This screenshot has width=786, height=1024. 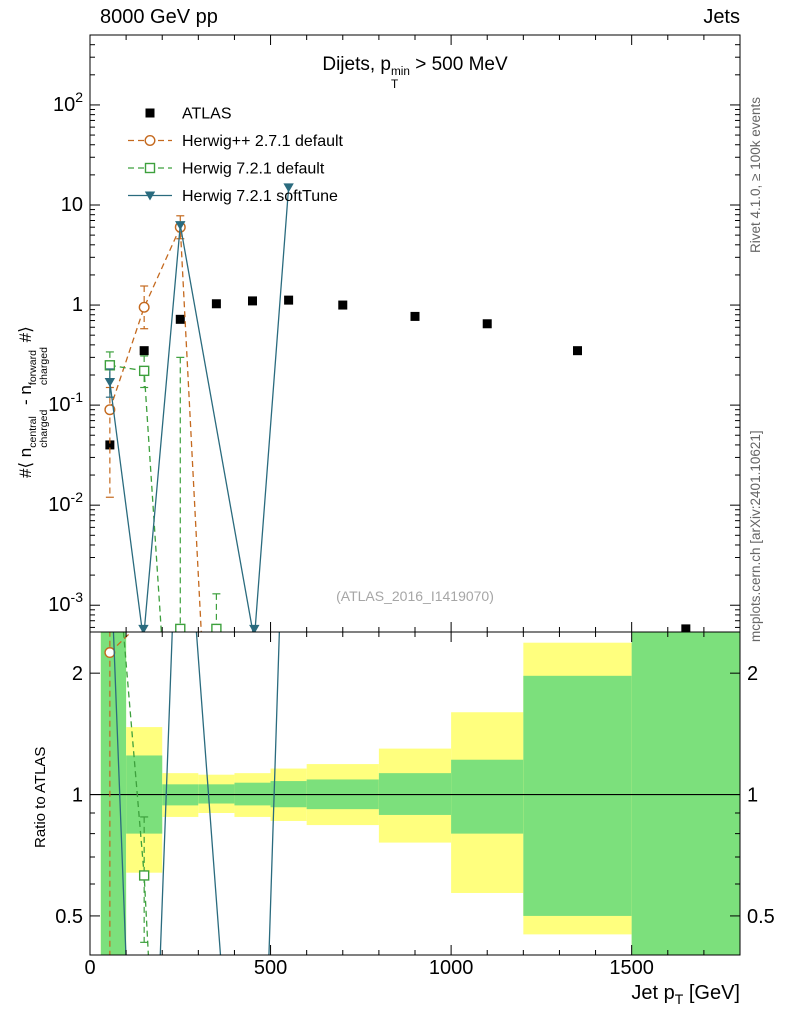 I want to click on svg-text: 10⁻², so click(x=65, y=502).